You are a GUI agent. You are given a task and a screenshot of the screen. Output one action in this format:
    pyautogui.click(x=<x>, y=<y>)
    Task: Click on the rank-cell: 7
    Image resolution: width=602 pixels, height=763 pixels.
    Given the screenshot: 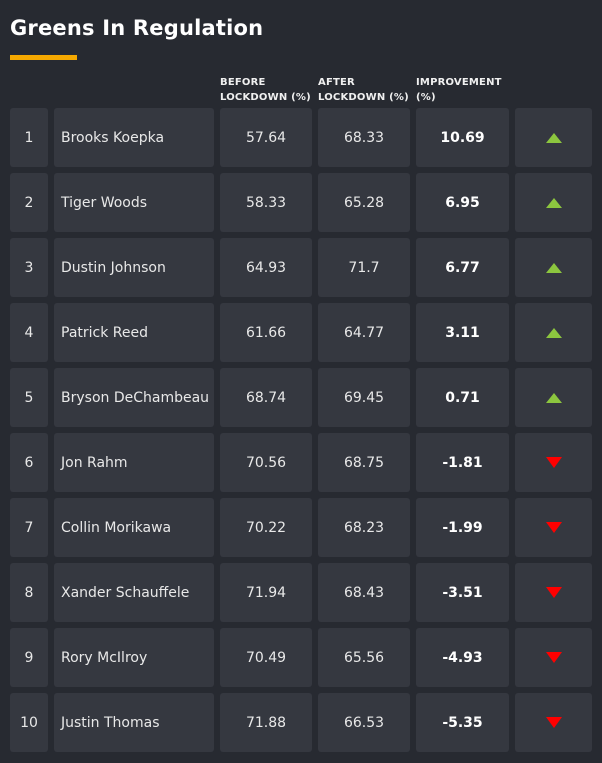 What is the action you would take?
    pyautogui.click(x=29, y=527)
    